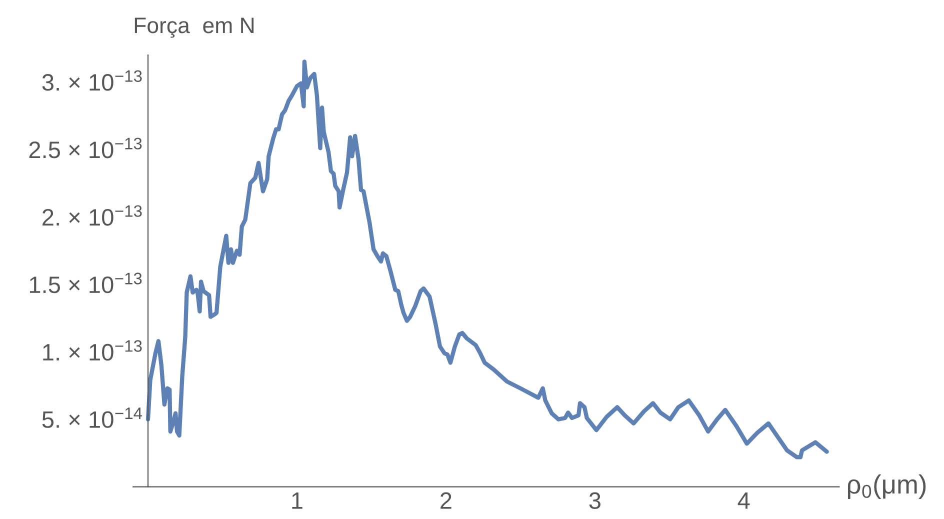  What do you see at coordinates (297, 500) in the screenshot?
I see `x-tick-label: 1` at bounding box center [297, 500].